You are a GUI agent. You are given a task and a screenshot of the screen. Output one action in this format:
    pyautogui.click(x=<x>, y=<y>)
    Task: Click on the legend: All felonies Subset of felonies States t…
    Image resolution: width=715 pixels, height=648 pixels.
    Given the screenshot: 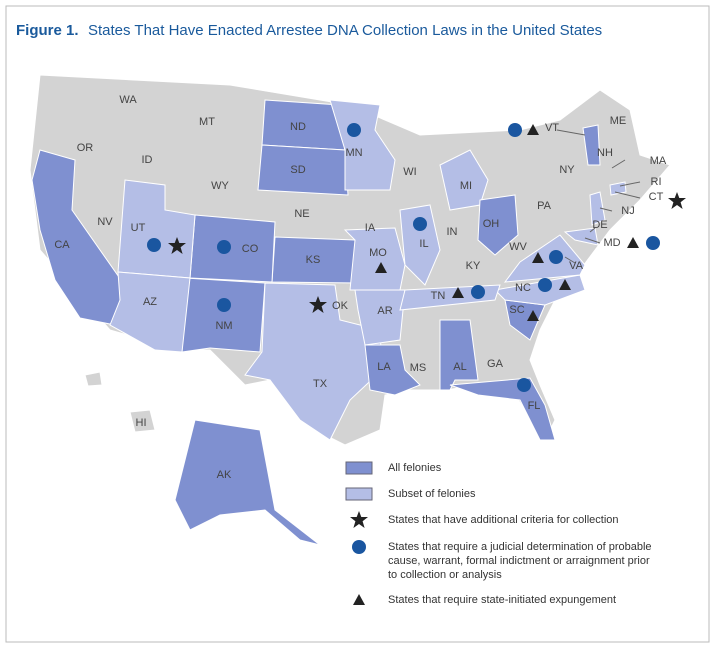 What is the action you would take?
    pyautogui.click(x=498, y=533)
    